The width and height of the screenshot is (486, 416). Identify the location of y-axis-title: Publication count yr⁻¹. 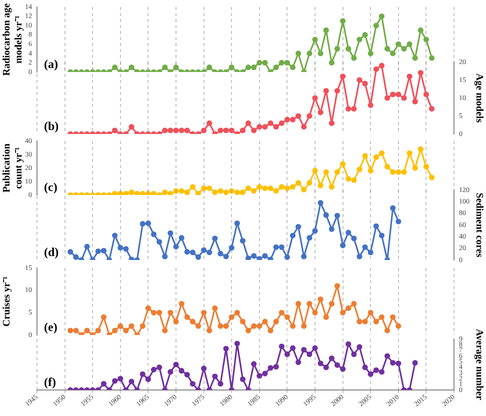
(13, 167).